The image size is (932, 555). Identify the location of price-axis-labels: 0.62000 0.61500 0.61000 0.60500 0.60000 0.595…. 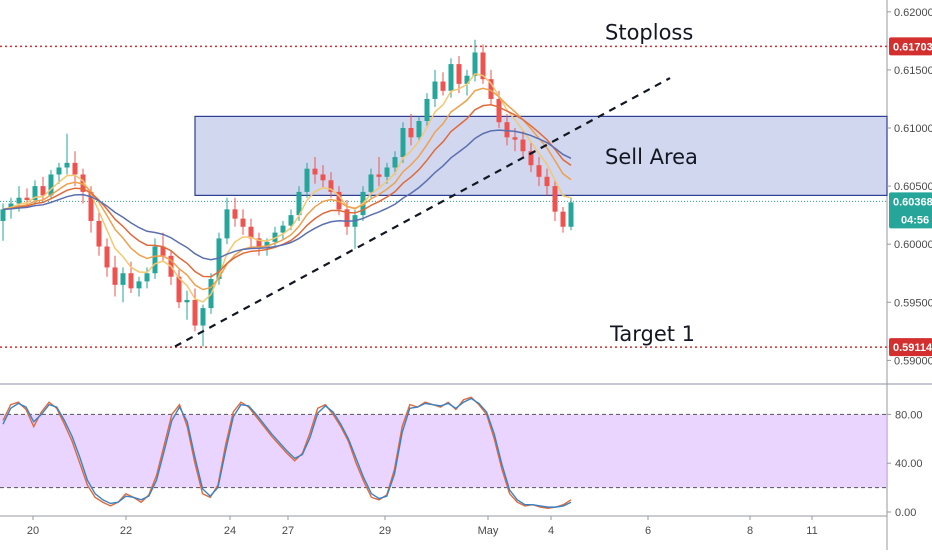
(909, 187).